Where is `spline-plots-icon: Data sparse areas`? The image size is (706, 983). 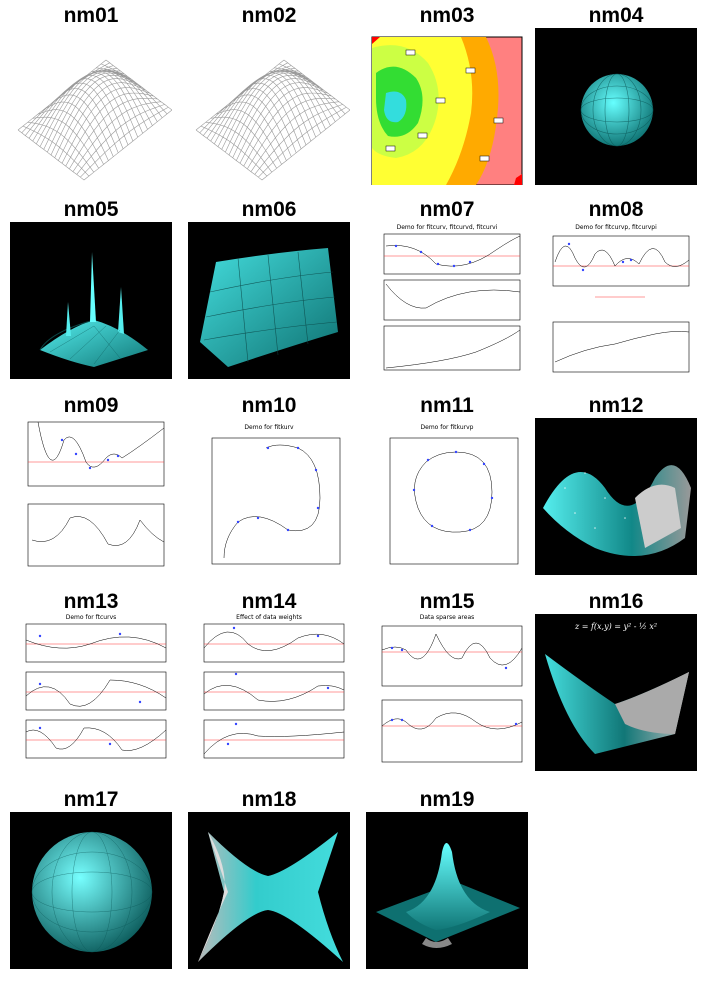 spline-plots-icon: Data sparse areas is located at coordinates (447, 692).